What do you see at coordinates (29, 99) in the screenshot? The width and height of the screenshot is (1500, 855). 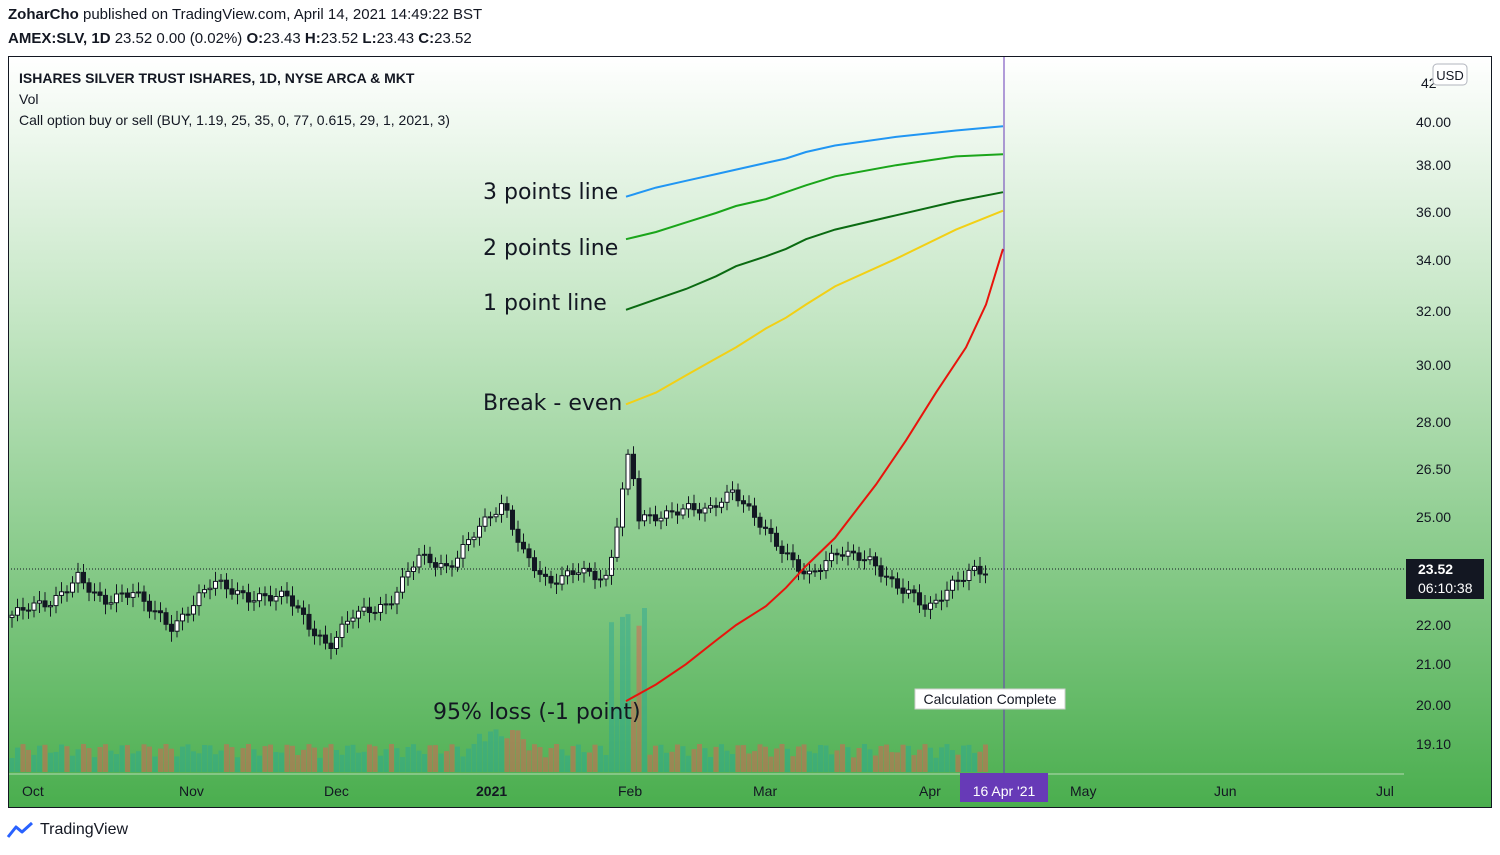 I see `legend-vol: Vol` at bounding box center [29, 99].